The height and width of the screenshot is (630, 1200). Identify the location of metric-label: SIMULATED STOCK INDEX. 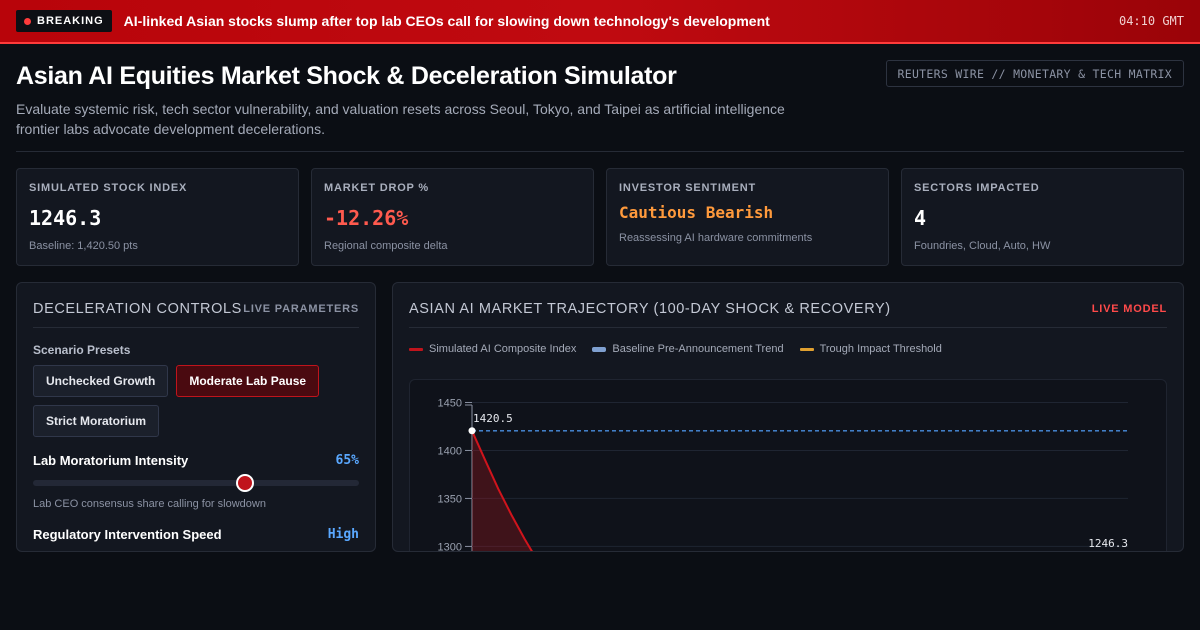
(108, 188).